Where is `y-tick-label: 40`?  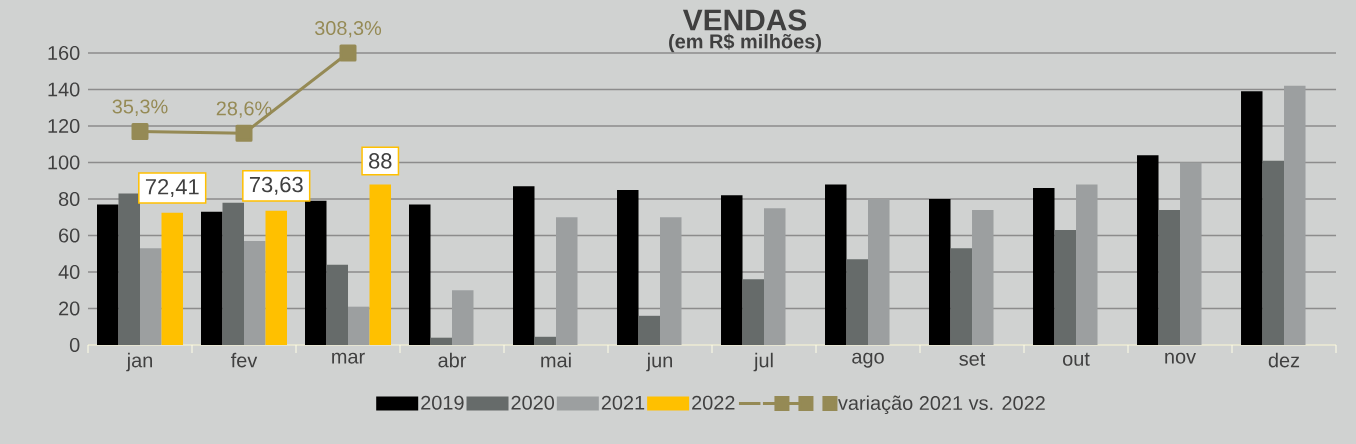 y-tick-label: 40 is located at coordinates (69, 272).